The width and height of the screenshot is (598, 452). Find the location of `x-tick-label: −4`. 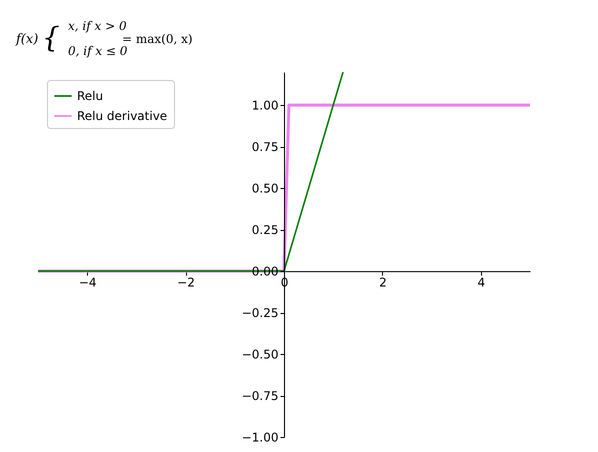

x-tick-label: −4 is located at coordinates (87, 283).